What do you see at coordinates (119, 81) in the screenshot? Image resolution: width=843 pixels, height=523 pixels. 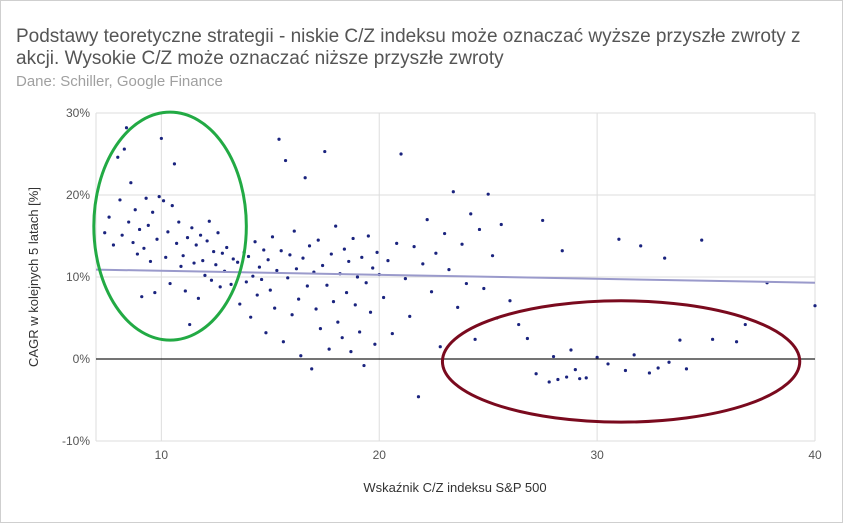 I see `chart-subtitle: Dane: Schiller, Google Finance` at bounding box center [119, 81].